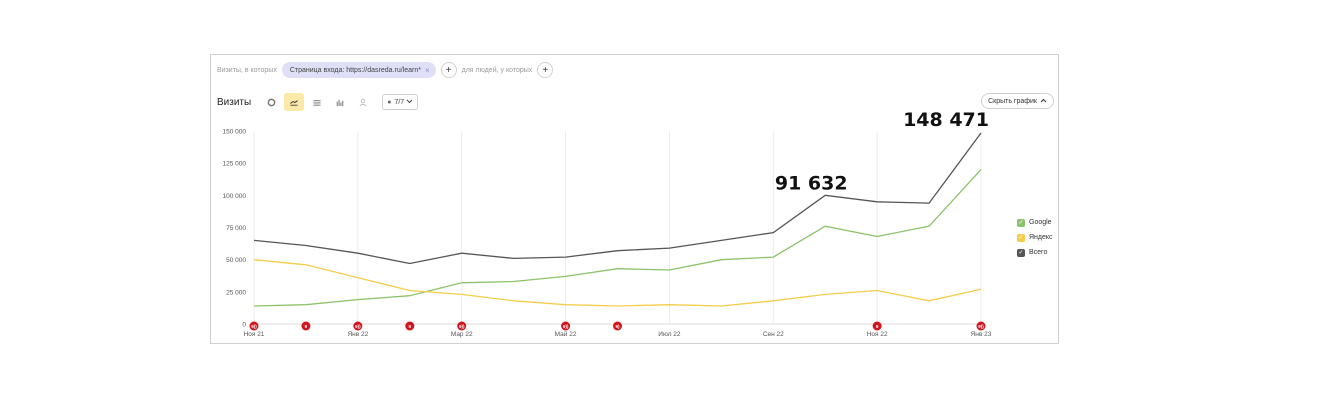  Describe the element at coordinates (409, 102) in the screenshot. I see `chevron-down-icon` at that location.